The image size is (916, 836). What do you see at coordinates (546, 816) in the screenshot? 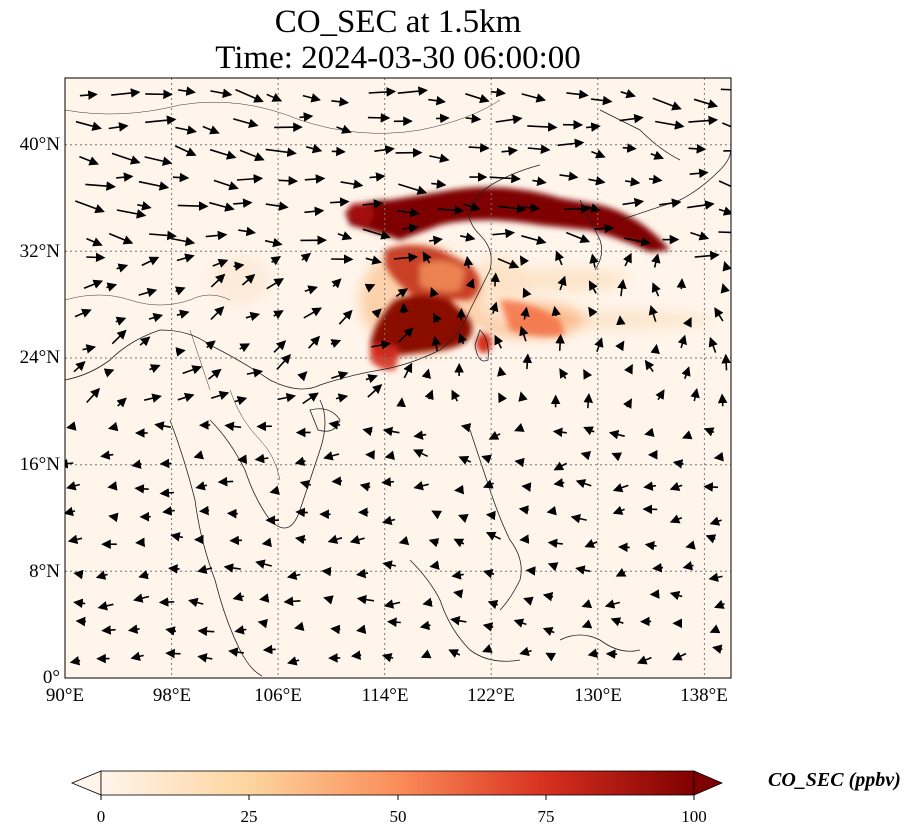
I see `colorbar-tick-label: 75` at bounding box center [546, 816].